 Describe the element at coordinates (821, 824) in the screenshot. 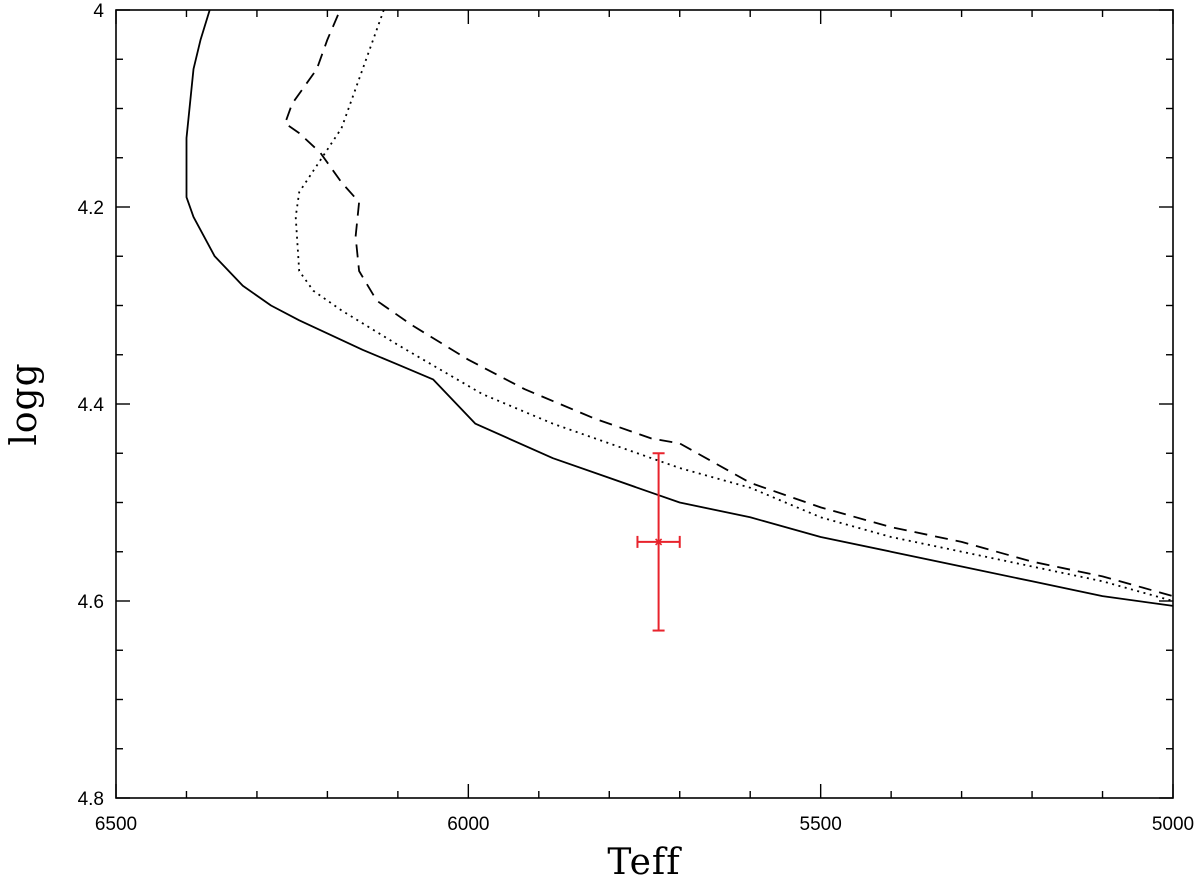

I see `x-tick-label: 5500` at that location.